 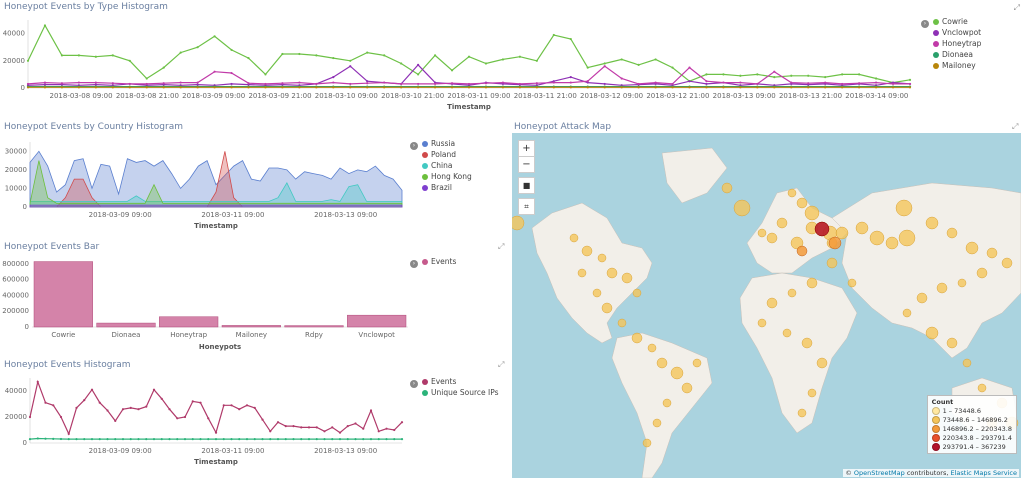 I want to click on attack-marker-max, so click(x=822, y=229).